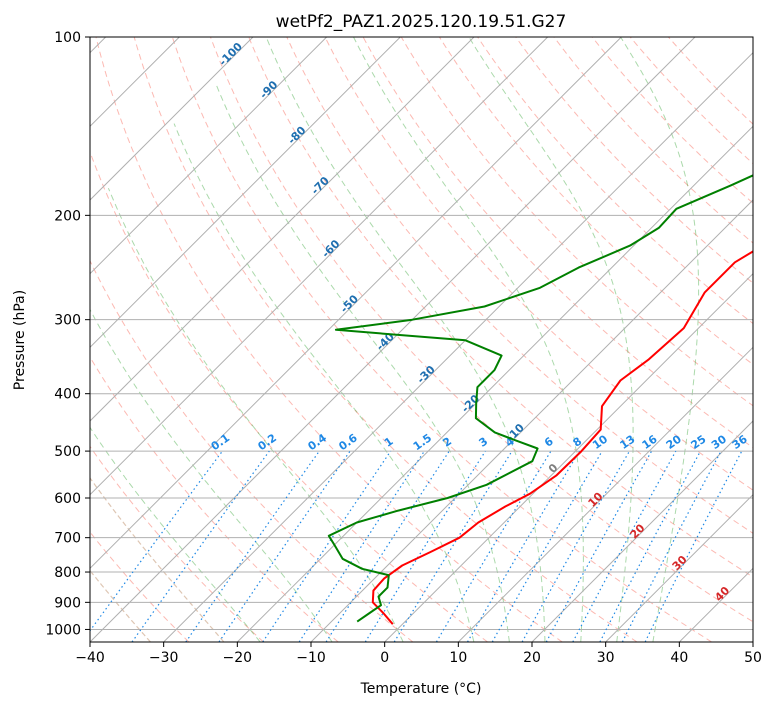 This screenshot has height=712, width=775. What do you see at coordinates (90, 658) in the screenshot?
I see `x-tick-label: −40` at bounding box center [90, 658].